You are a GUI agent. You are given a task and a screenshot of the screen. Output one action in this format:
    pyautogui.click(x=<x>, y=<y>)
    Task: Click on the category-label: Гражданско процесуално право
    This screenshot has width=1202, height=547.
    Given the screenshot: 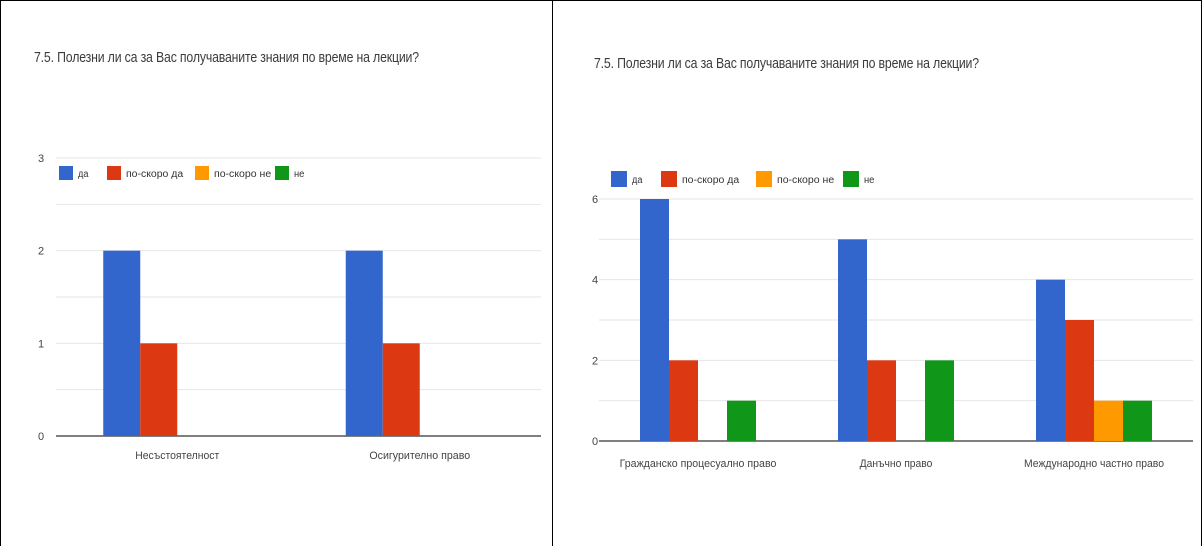 What is the action you would take?
    pyautogui.click(x=698, y=464)
    